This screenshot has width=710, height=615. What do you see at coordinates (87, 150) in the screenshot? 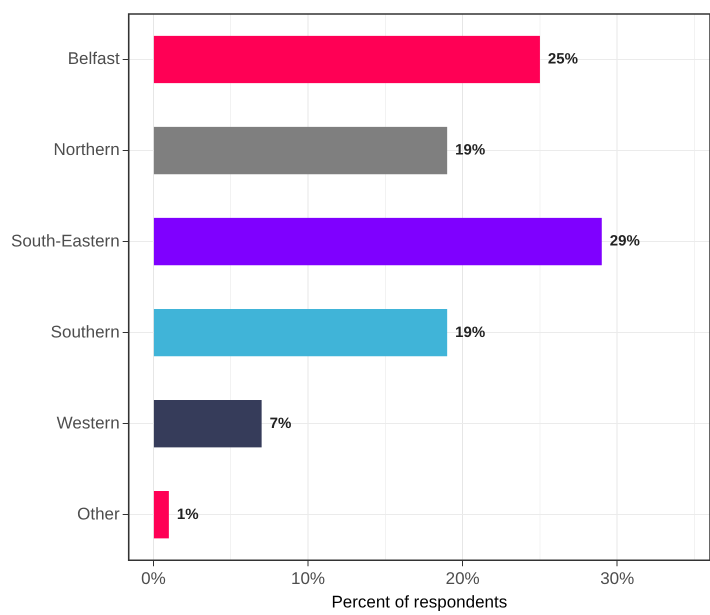
I see `y-tick-label: Northern` at bounding box center [87, 150].